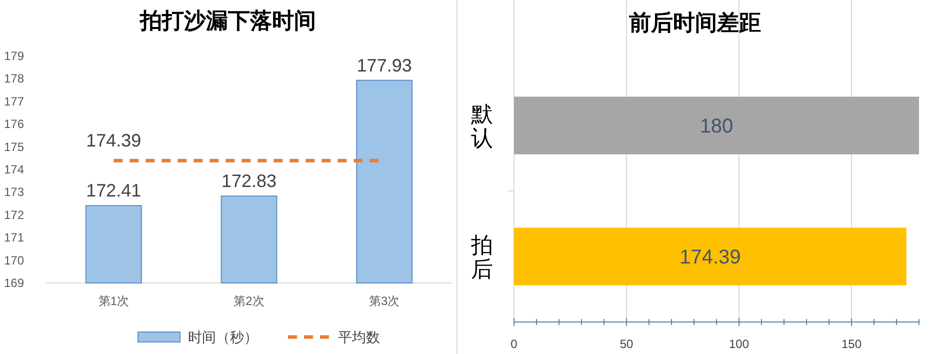 The image size is (930, 354). Describe the element at coordinates (384, 301) in the screenshot. I see `x-tick-label: 第3次` at that location.